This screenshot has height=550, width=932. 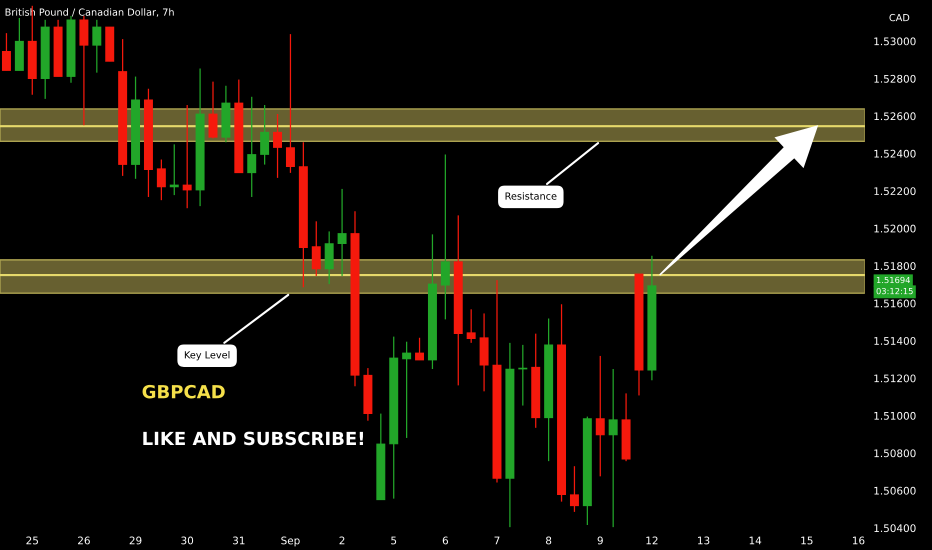 What do you see at coordinates (238, 540) in the screenshot?
I see `x-tick-label: 31` at bounding box center [238, 540].